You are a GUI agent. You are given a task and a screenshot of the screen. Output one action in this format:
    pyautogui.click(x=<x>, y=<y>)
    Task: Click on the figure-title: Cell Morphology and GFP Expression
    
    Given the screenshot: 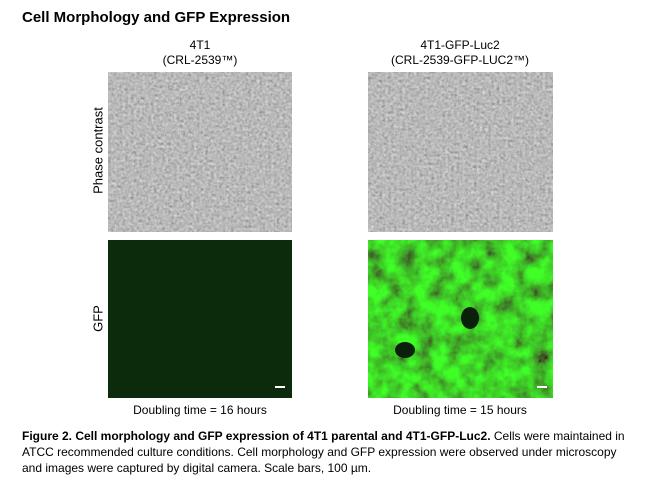 What is the action you would take?
    pyautogui.click(x=156, y=17)
    